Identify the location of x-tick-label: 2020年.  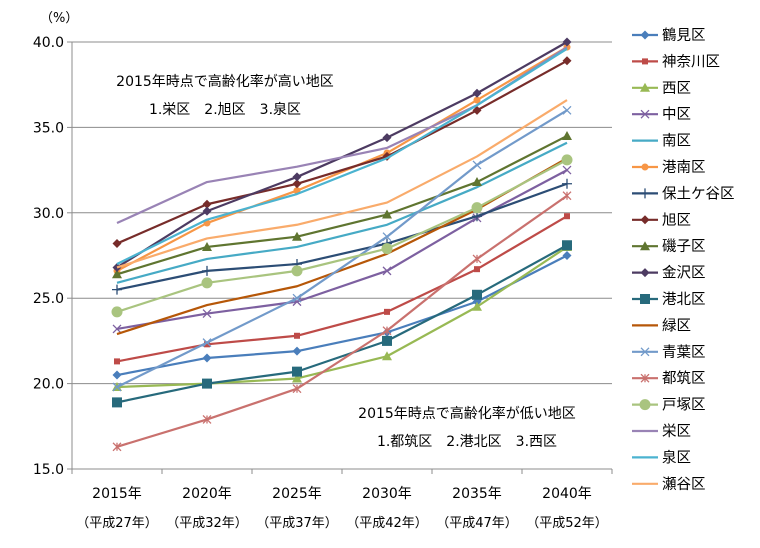
(207, 494).